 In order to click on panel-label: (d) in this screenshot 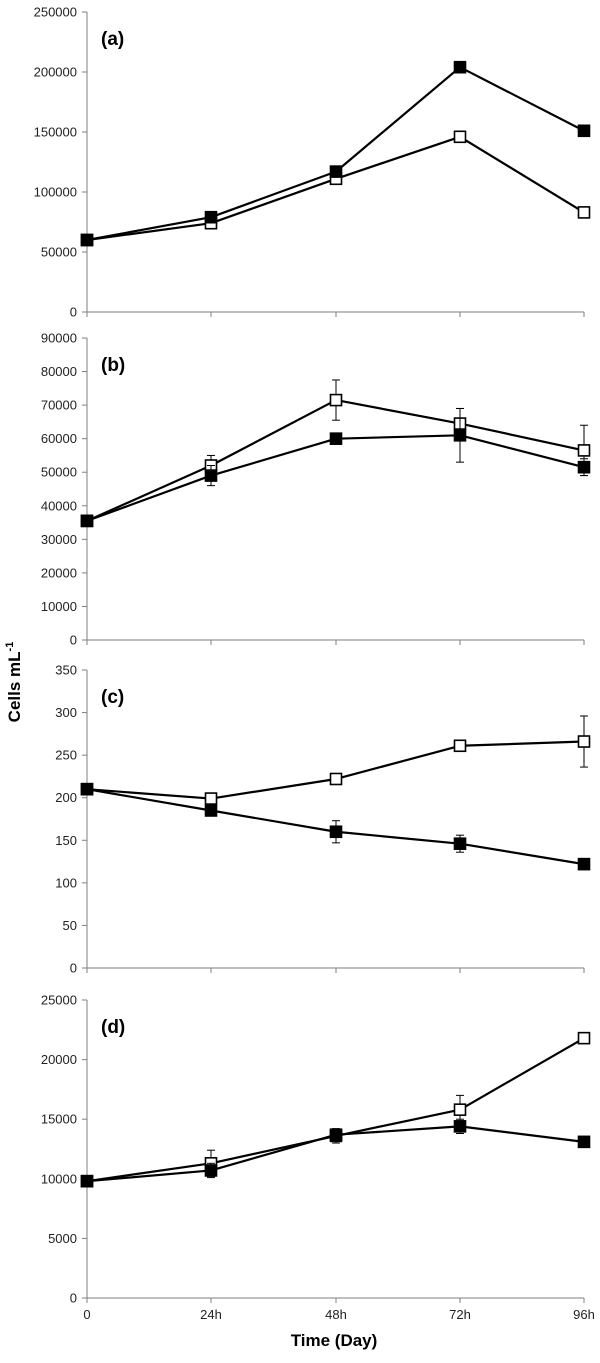, I will do `click(113, 1027)`.